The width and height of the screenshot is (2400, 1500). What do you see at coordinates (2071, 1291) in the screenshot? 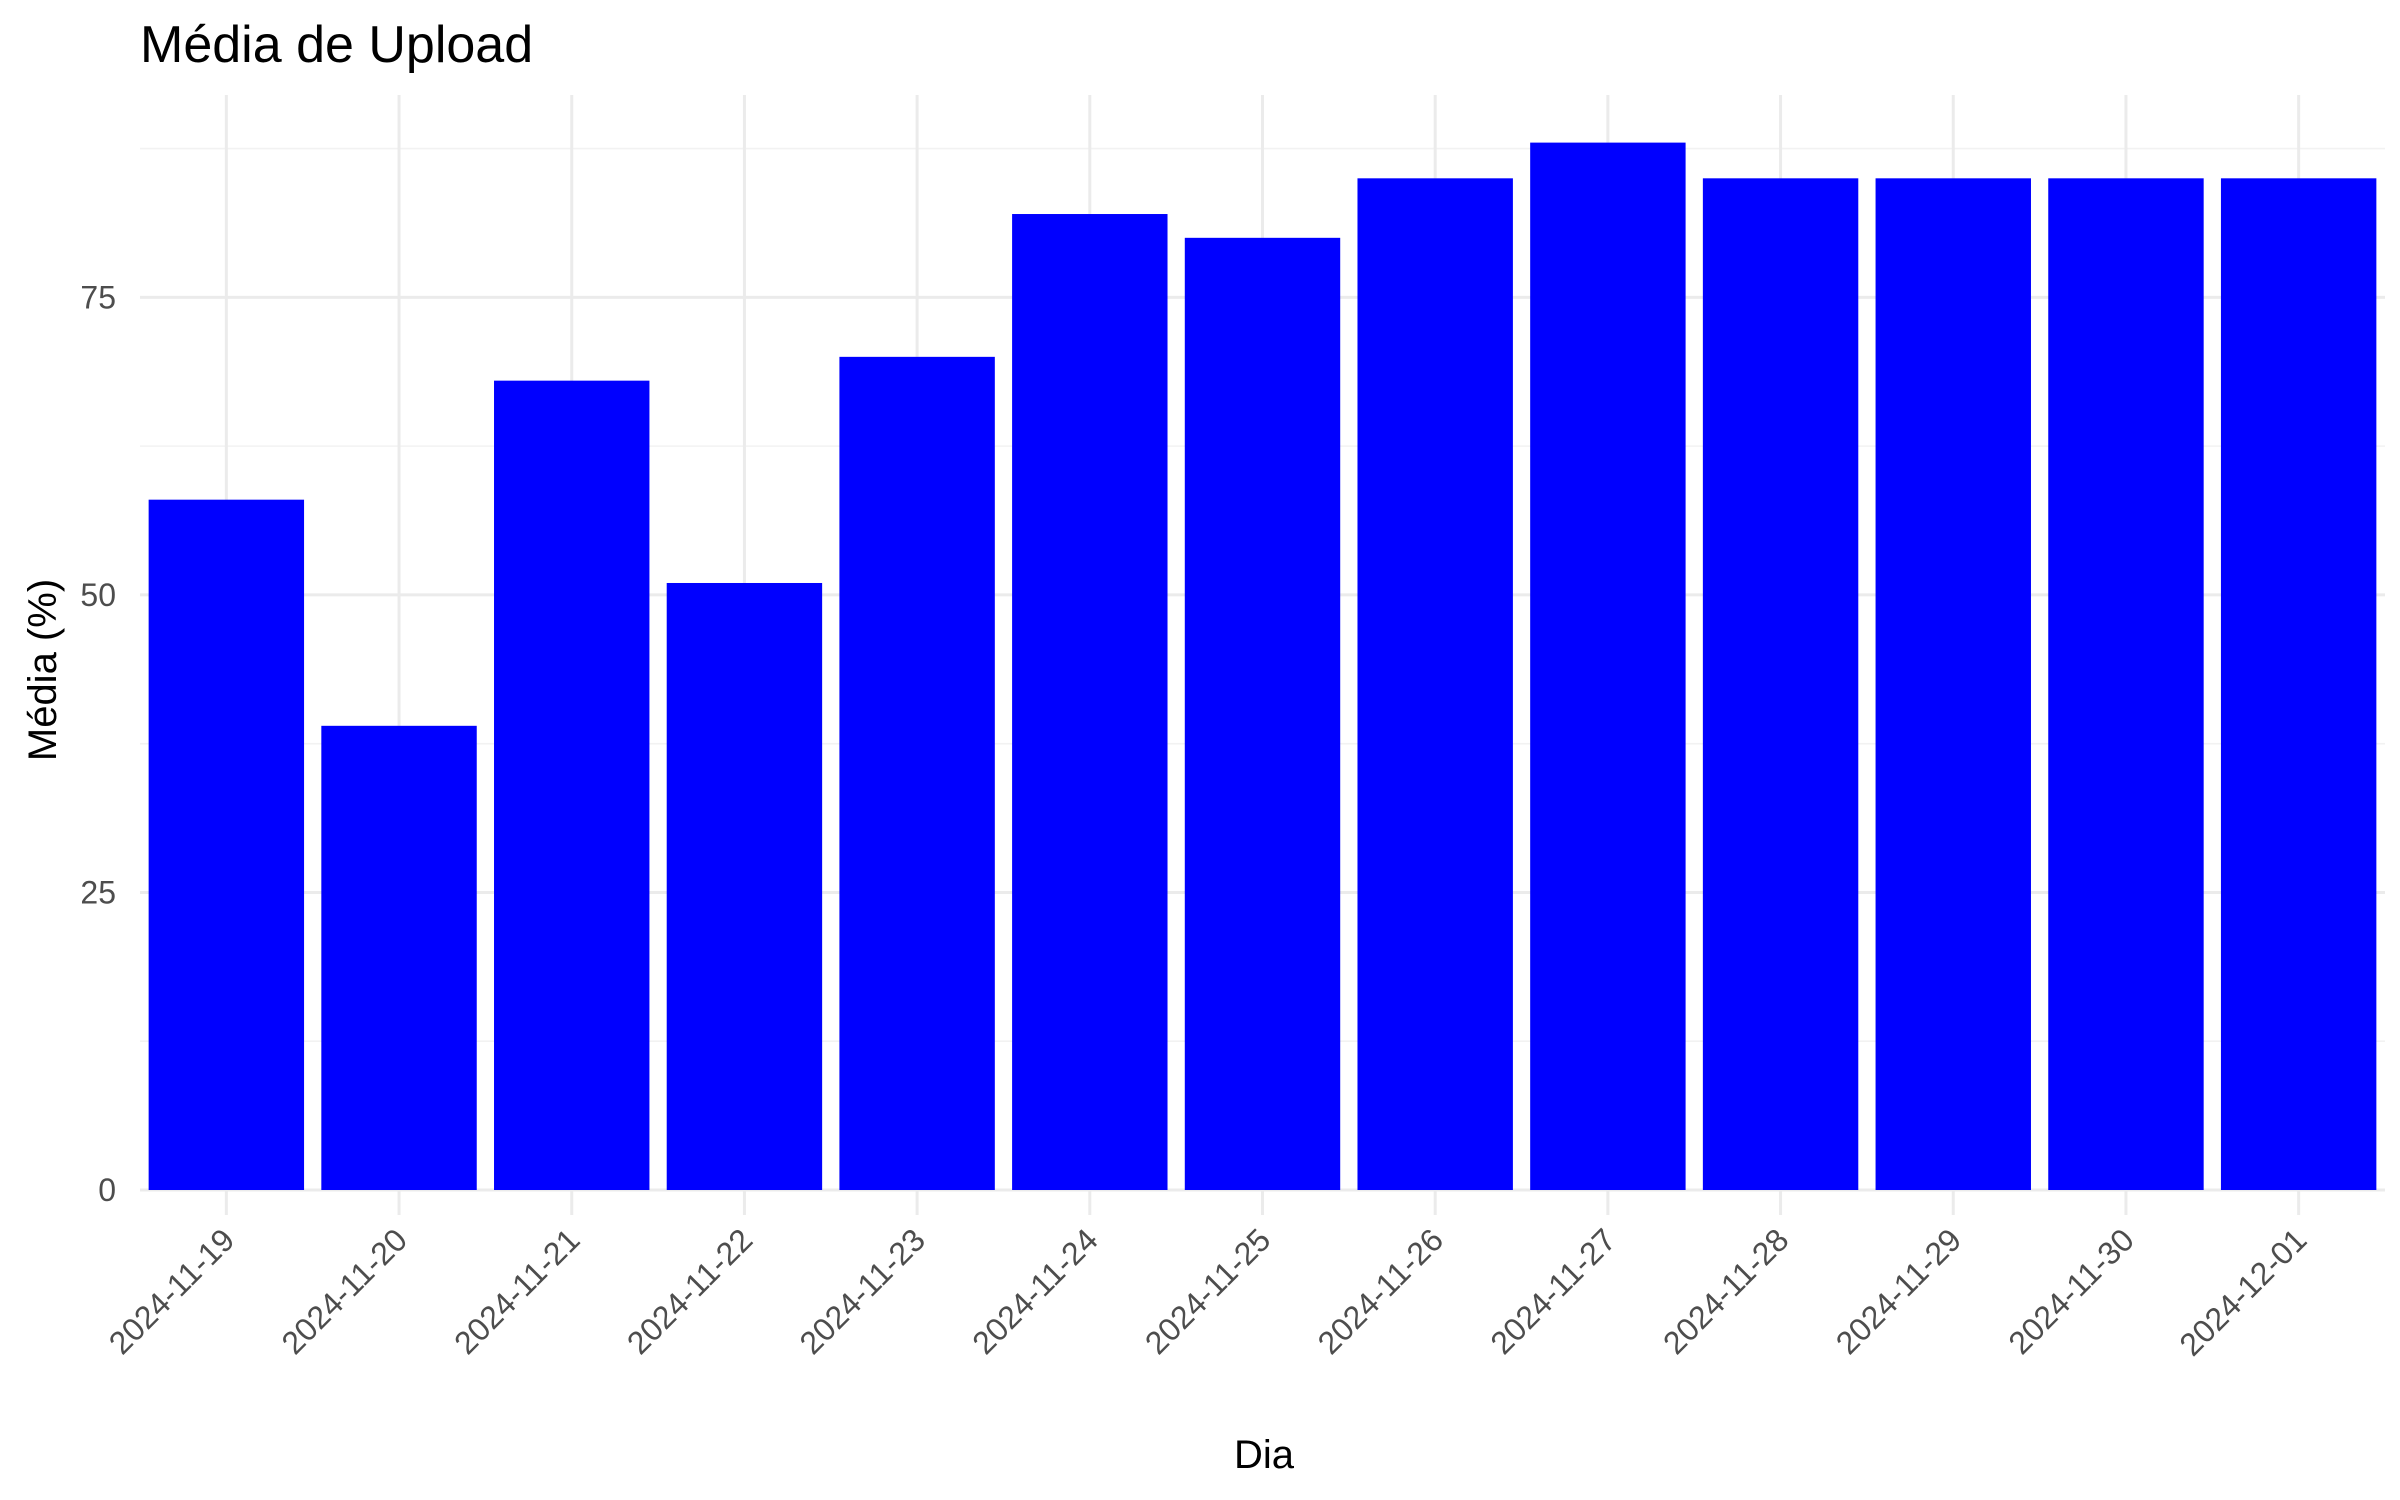
I see `x-tick-label: 2024-11-30` at bounding box center [2071, 1291].